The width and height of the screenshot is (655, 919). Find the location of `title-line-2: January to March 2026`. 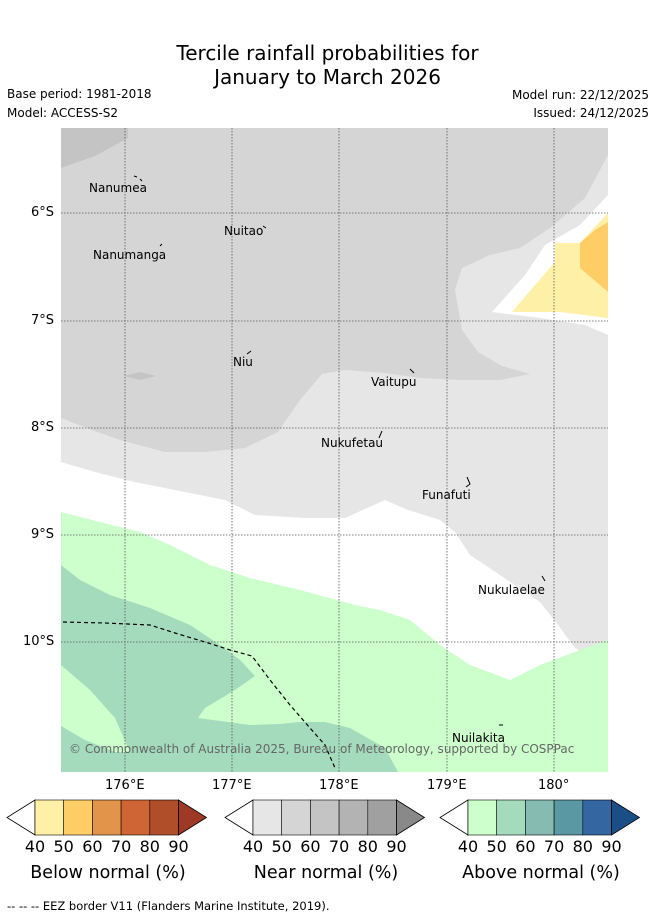

title-line-2: January to March 2026 is located at coordinates (327, 77).